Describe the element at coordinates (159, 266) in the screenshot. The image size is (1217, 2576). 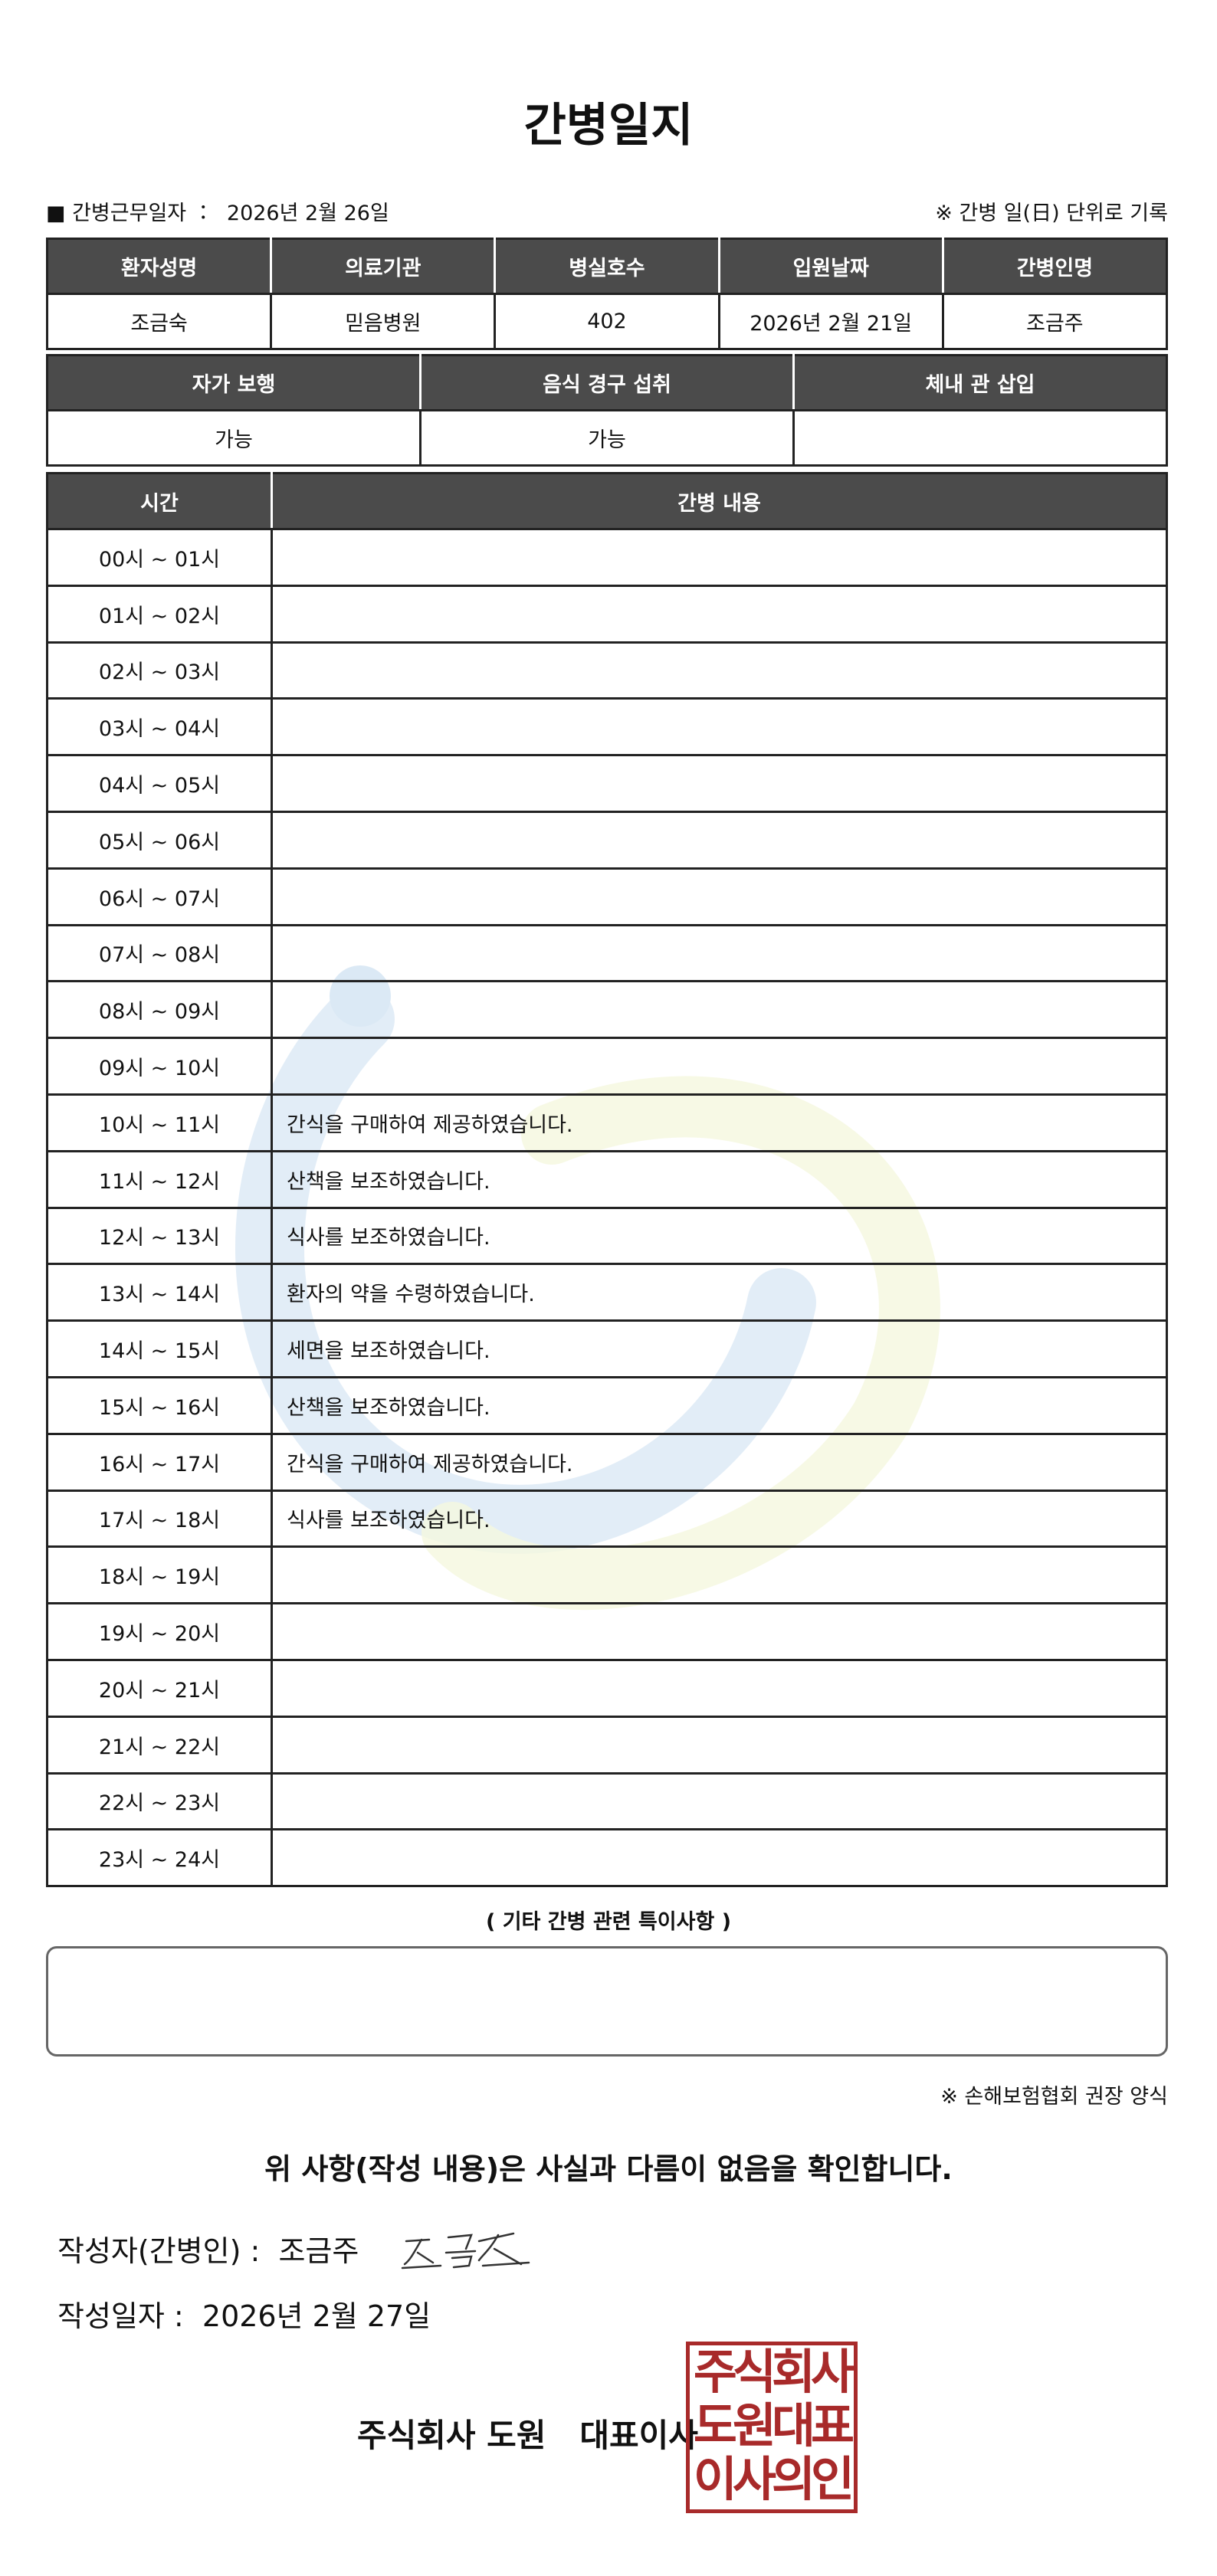
I see `header-cell: 환자성명` at that location.